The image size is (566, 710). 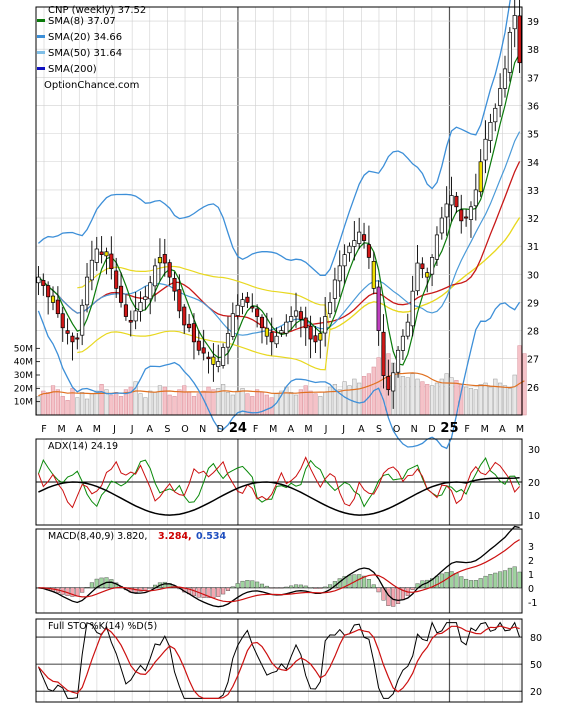 I want to click on price-tick-label: 35, so click(x=533, y=135).